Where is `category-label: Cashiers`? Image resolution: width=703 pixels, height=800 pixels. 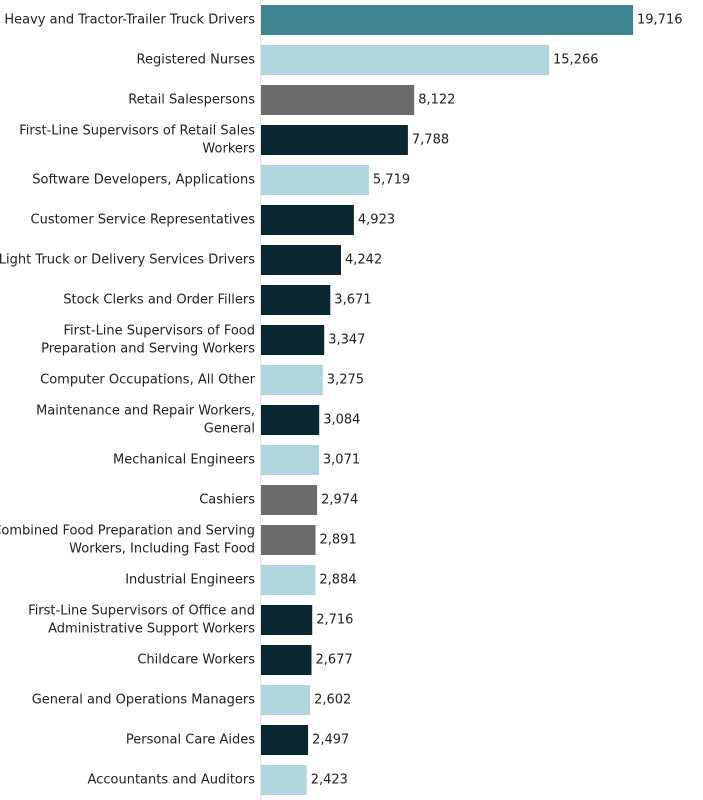
category-label: Cashiers is located at coordinates (227, 500).